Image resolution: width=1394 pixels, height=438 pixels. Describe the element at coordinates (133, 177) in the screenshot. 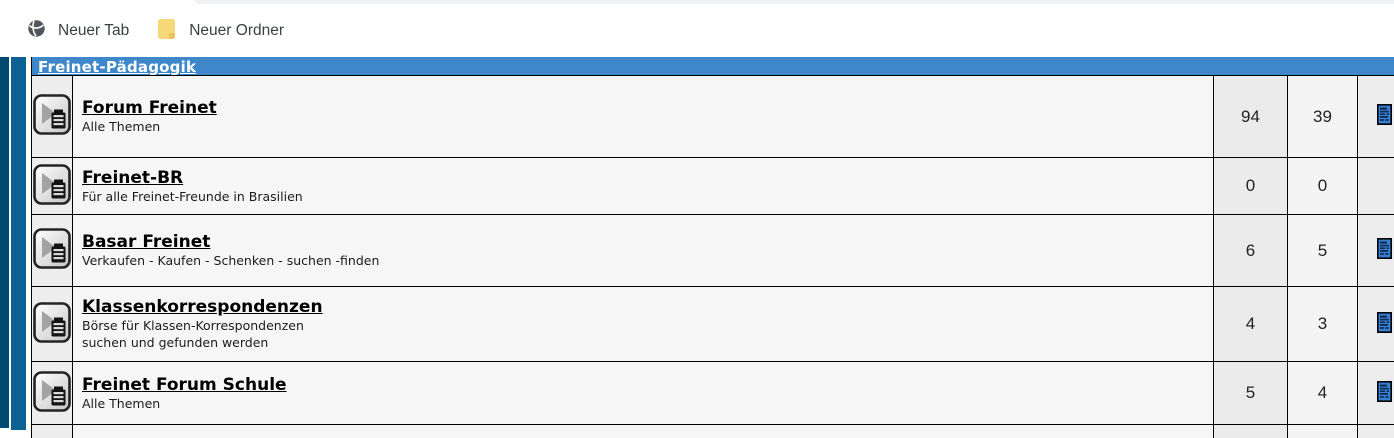

I see `forum-title-link: Freinet-BR` at that location.